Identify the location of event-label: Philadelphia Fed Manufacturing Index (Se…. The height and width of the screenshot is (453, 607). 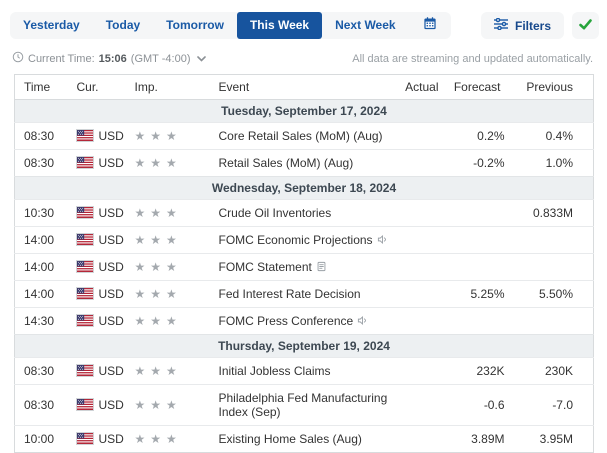
(303, 405).